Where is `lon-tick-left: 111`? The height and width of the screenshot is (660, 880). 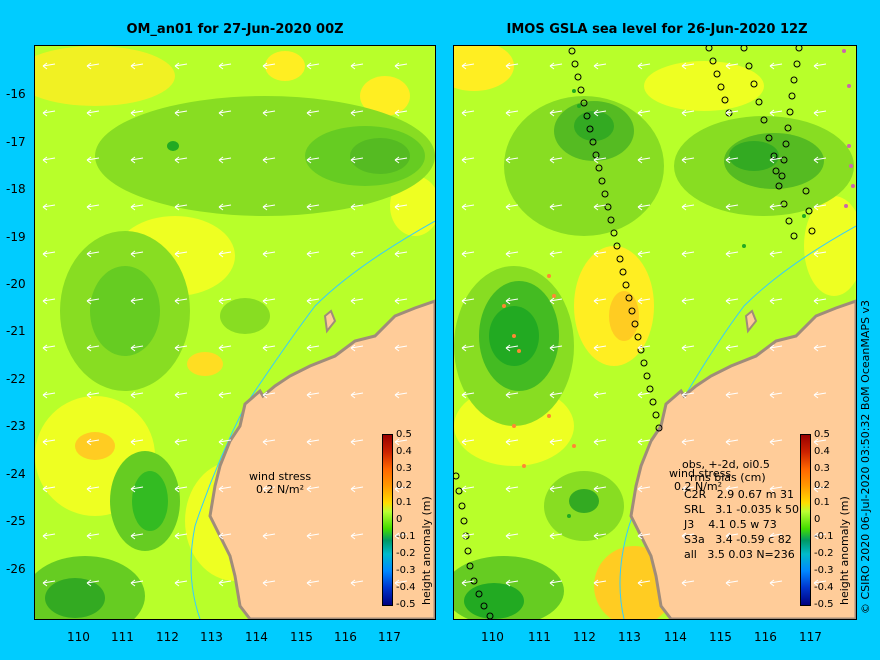
lon-tick-left: 111 is located at coordinates (122, 637).